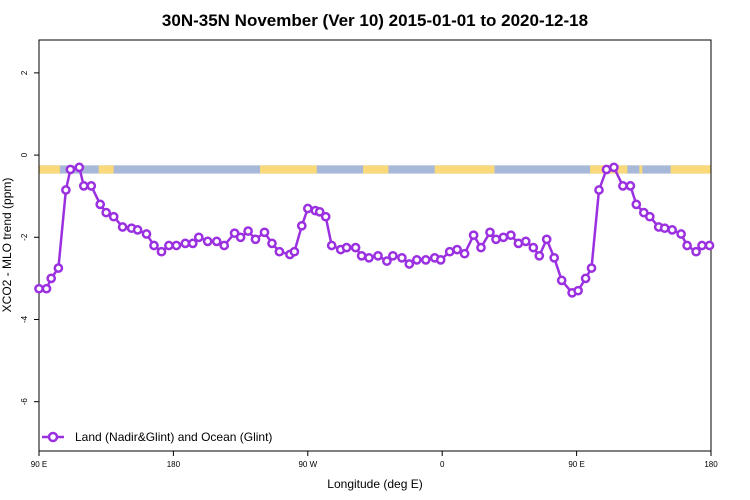 Image resolution: width=750 pixels, height=500 pixels. What do you see at coordinates (24, 154) in the screenshot?
I see `y-tick-label: 0` at bounding box center [24, 154].